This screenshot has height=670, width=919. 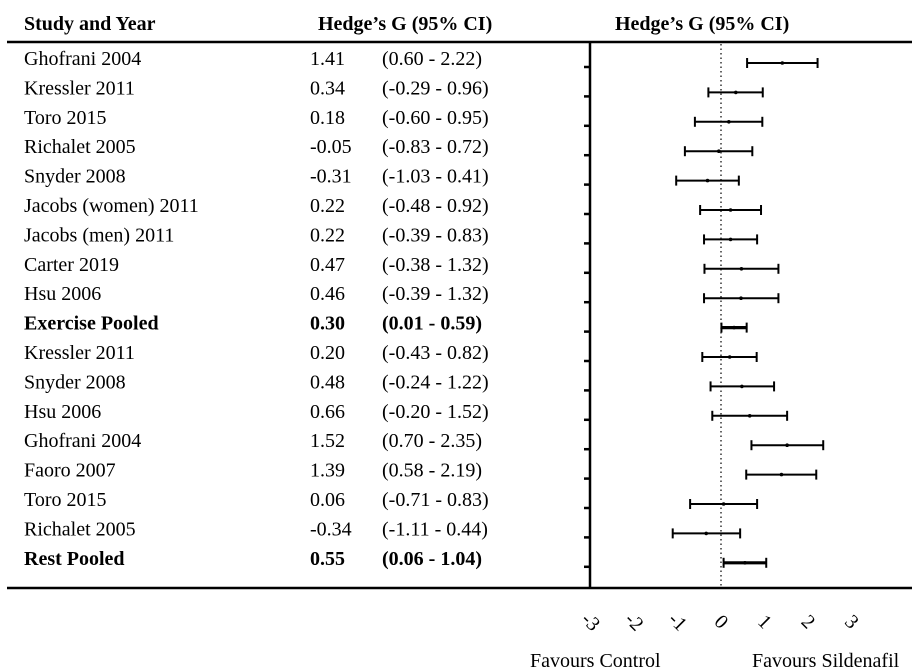 I want to click on confidence-interval: (-1.03 - 0.41), so click(x=435, y=177).